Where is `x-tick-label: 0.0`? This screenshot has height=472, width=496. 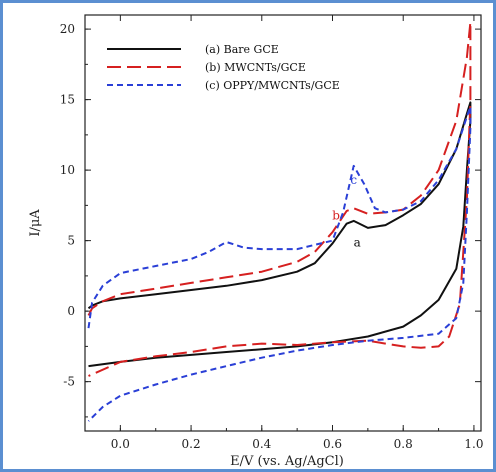
x-tick-label: 0.0 is located at coordinates (120, 444).